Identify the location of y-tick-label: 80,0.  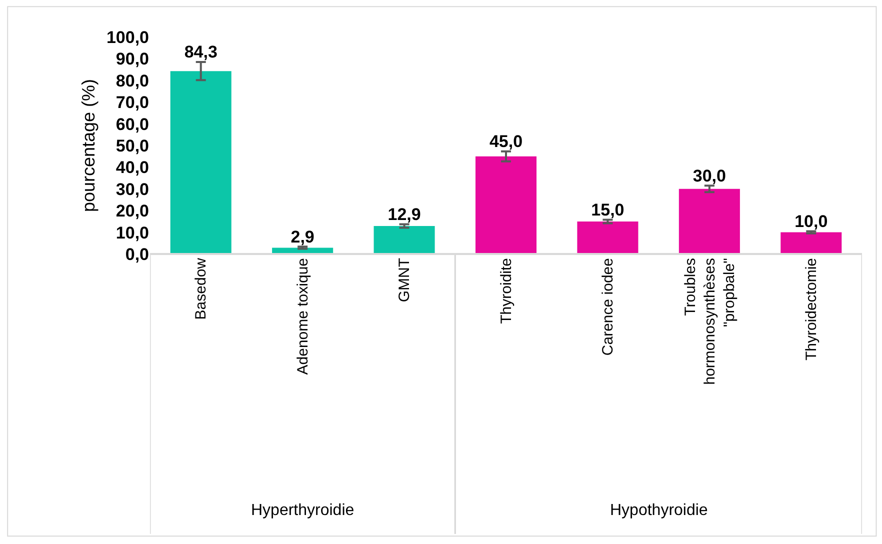
(132, 80).